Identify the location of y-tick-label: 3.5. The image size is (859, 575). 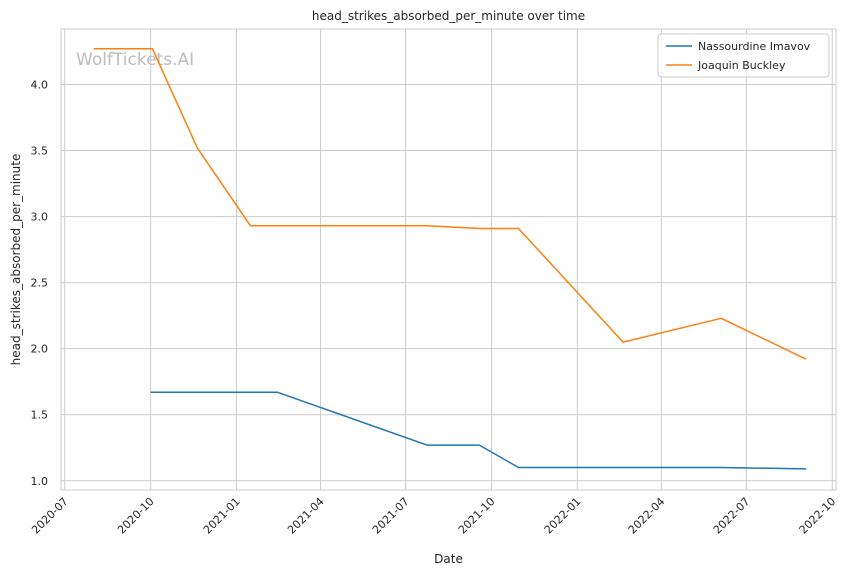
(40, 151).